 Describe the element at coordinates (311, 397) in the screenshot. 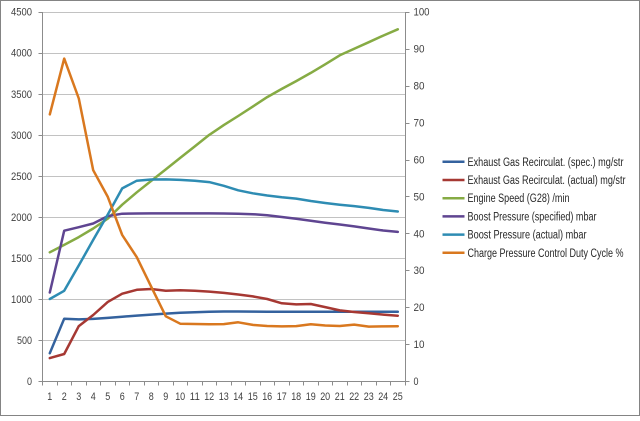

I see `svg-text: 19` at that location.